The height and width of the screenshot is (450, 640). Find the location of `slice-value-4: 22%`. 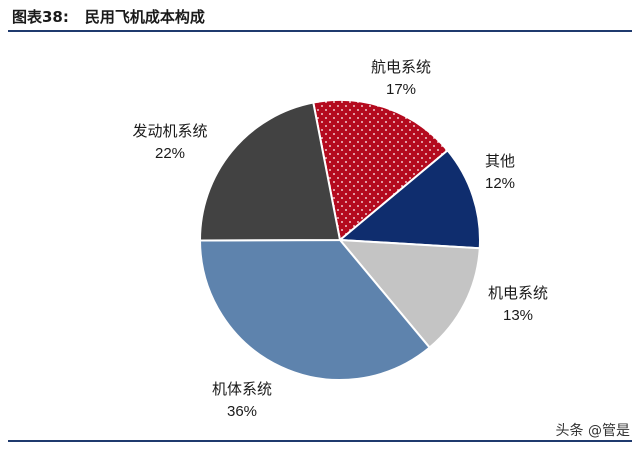

slice-value-4: 22% is located at coordinates (170, 153).